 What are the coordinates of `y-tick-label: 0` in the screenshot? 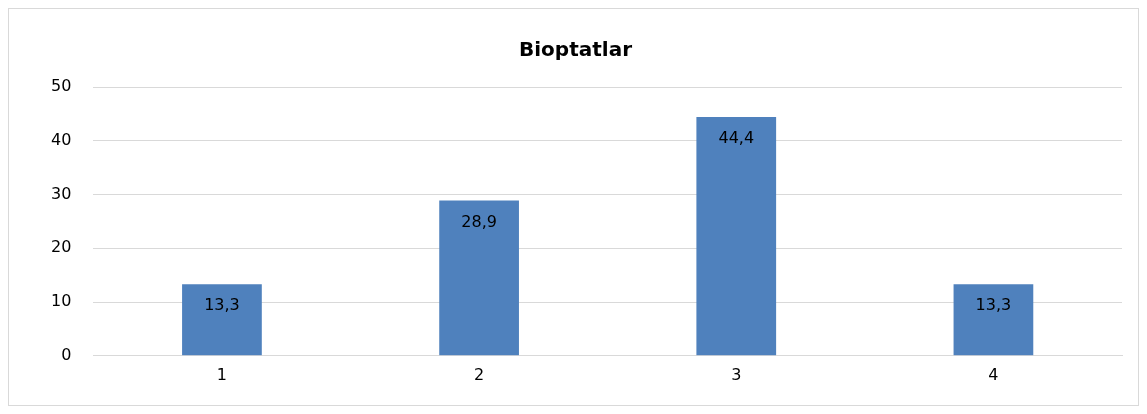 It's located at (66, 354).